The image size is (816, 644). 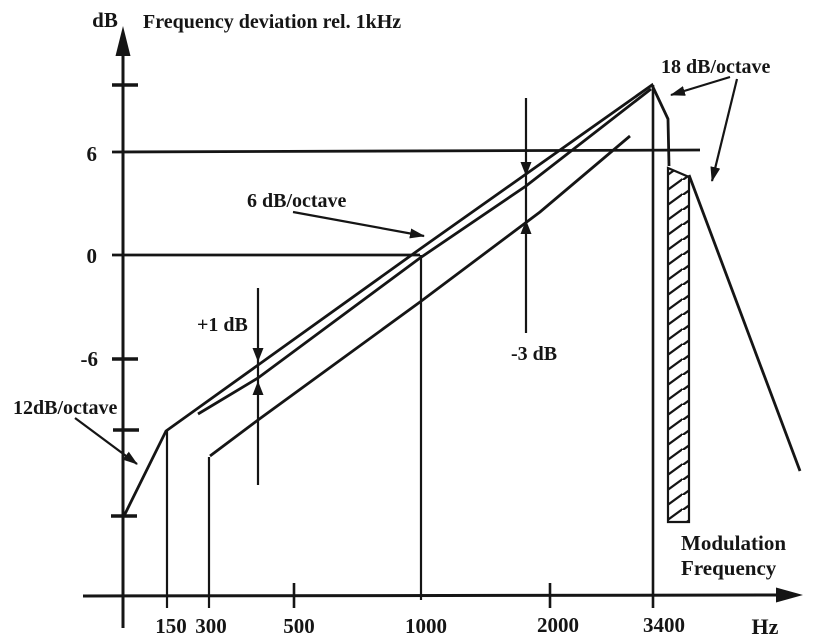 What do you see at coordinates (358, 224) in the screenshot?
I see `slope-main-arrow` at bounding box center [358, 224].